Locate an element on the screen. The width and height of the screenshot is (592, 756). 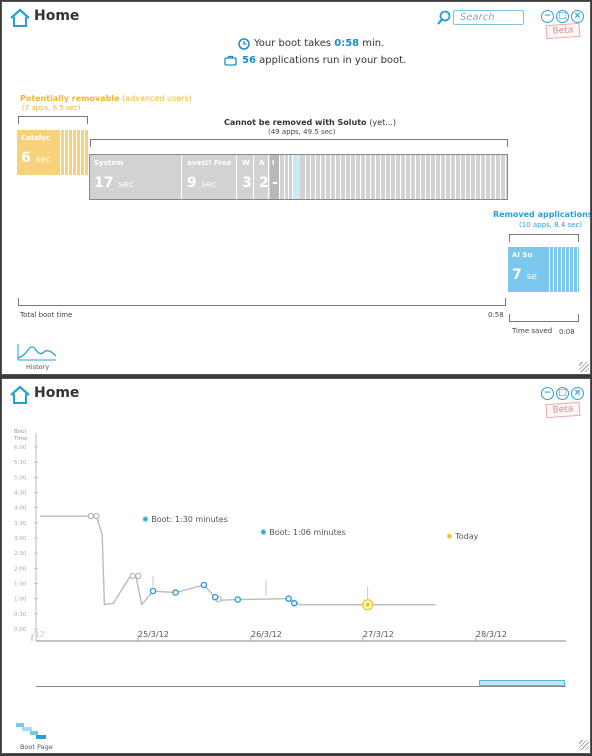
clock-icon is located at coordinates (244, 44).